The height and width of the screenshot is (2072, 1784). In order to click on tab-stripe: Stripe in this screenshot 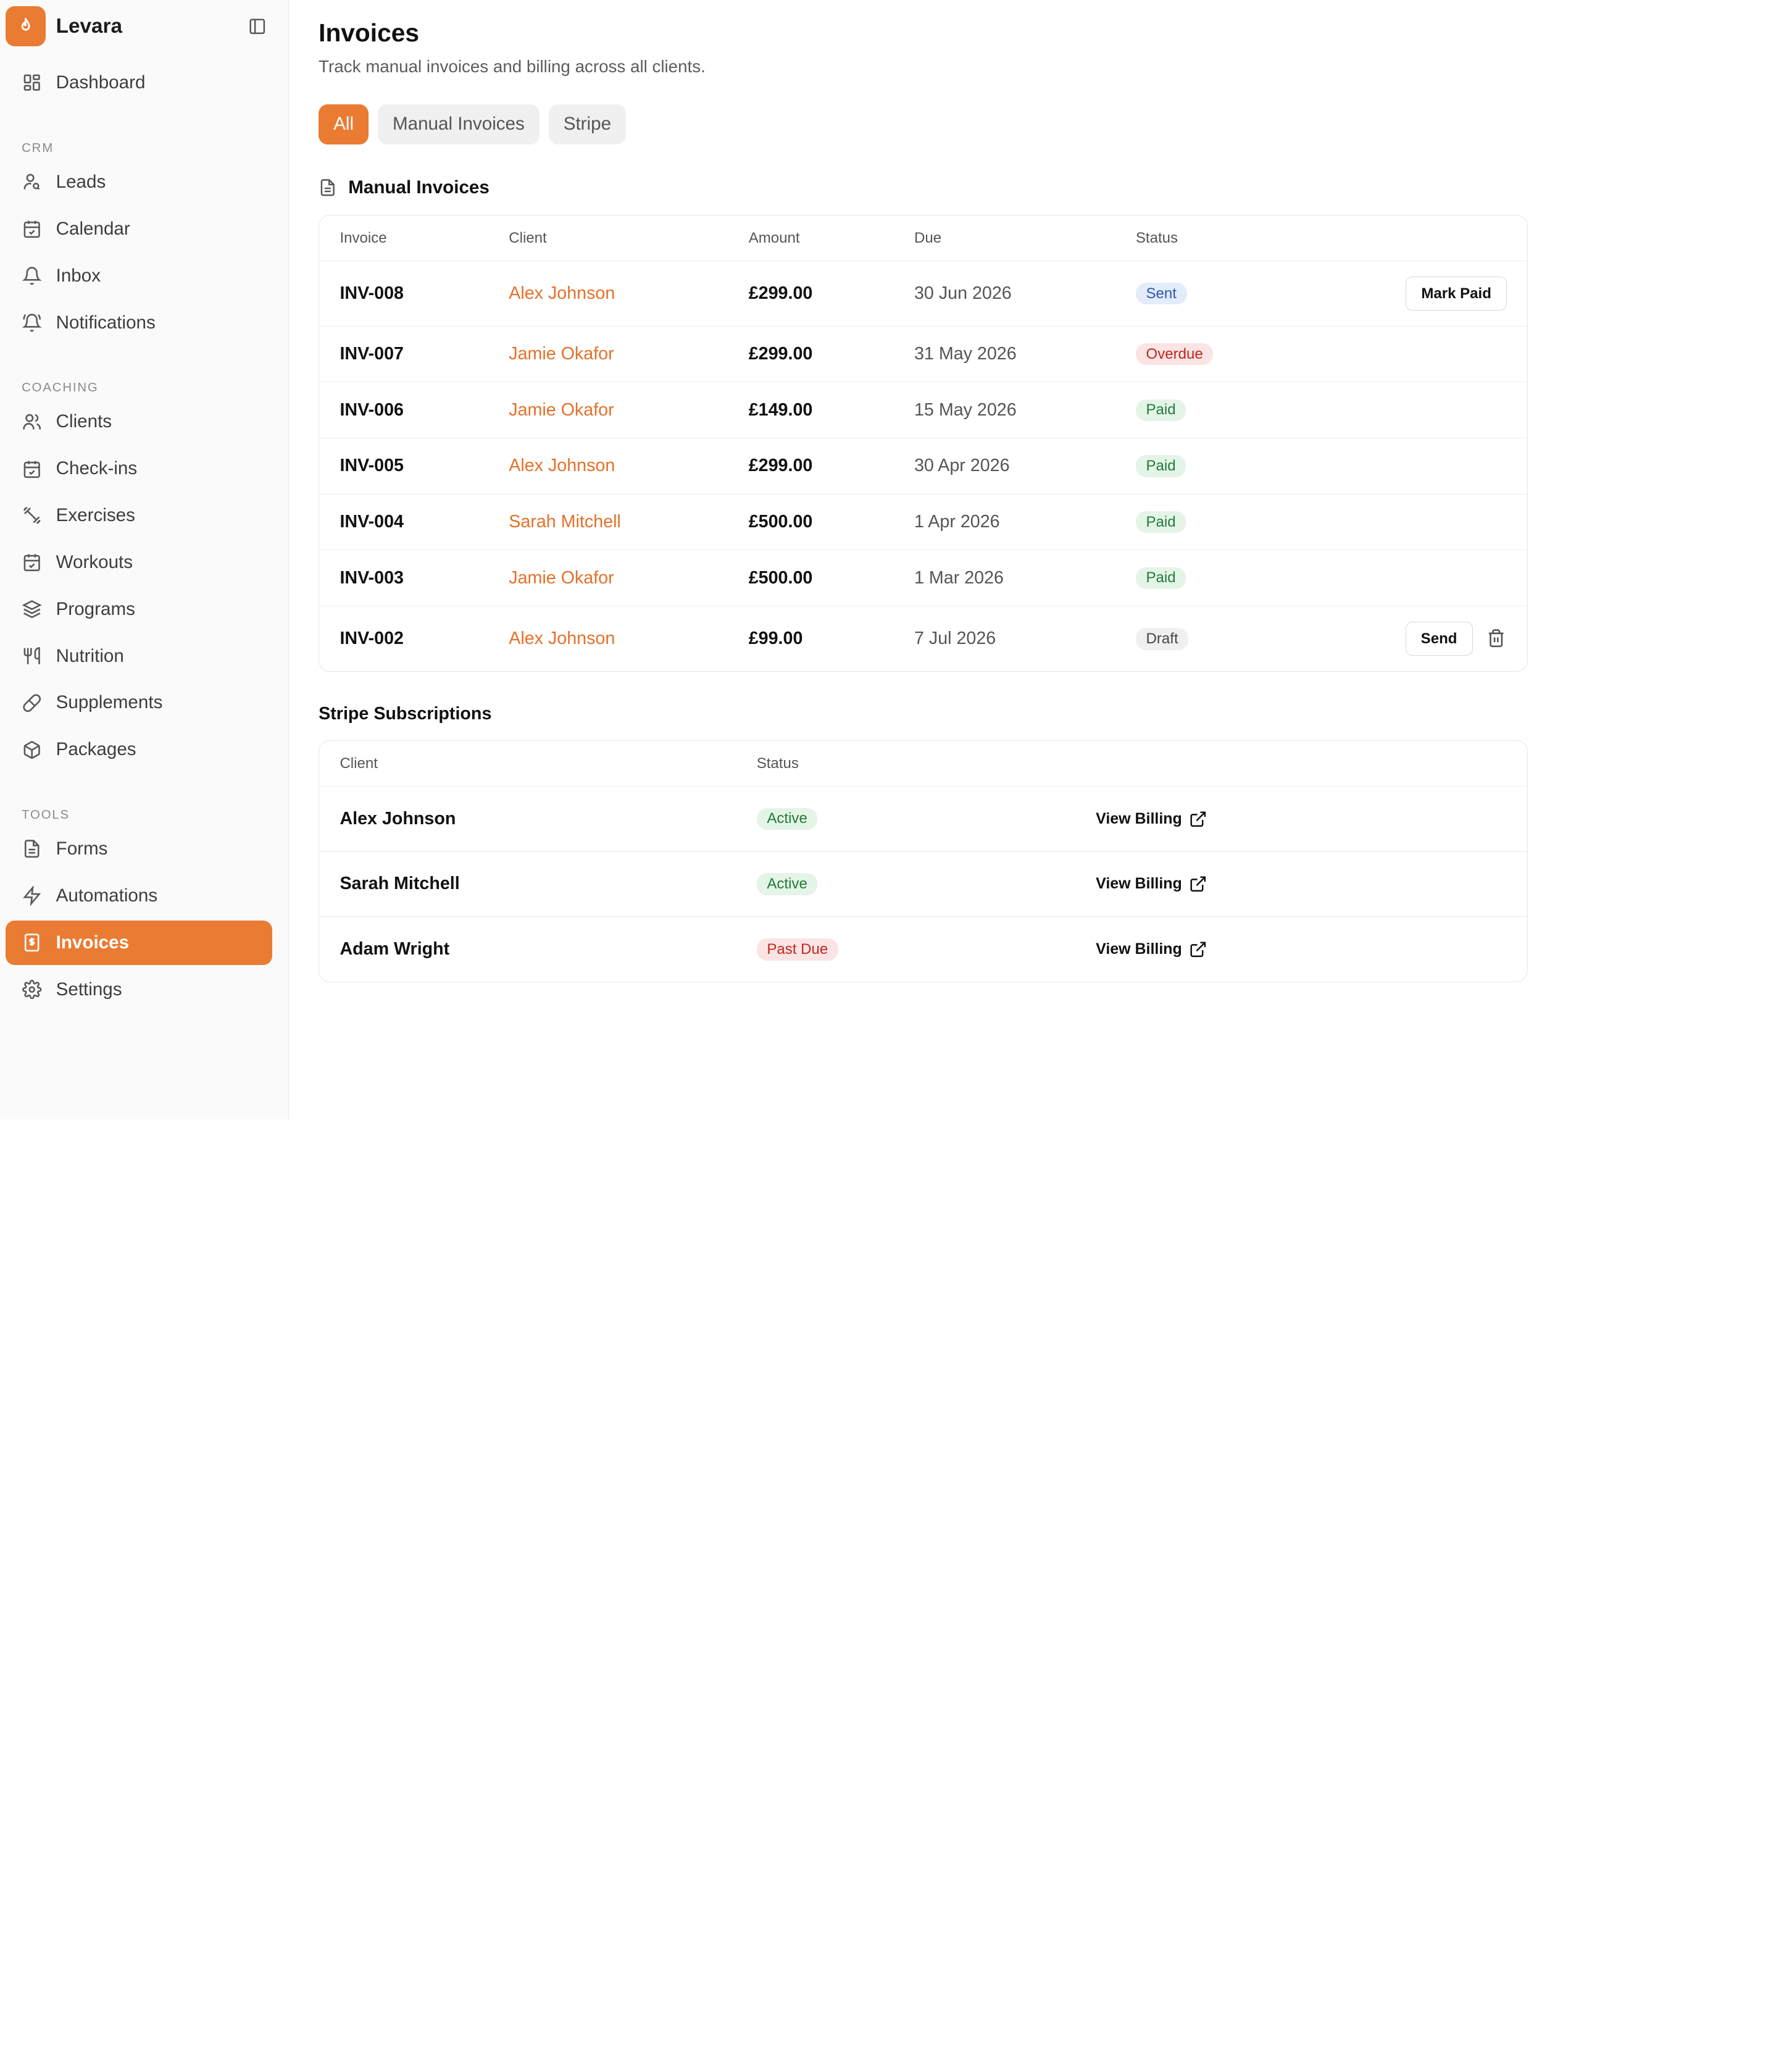, I will do `click(588, 124)`.